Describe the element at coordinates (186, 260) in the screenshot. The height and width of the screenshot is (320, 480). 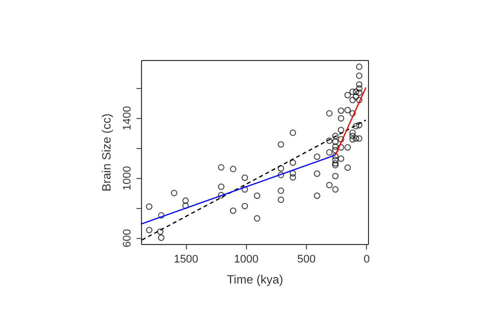
I see `x-tick-label: 1500` at that location.